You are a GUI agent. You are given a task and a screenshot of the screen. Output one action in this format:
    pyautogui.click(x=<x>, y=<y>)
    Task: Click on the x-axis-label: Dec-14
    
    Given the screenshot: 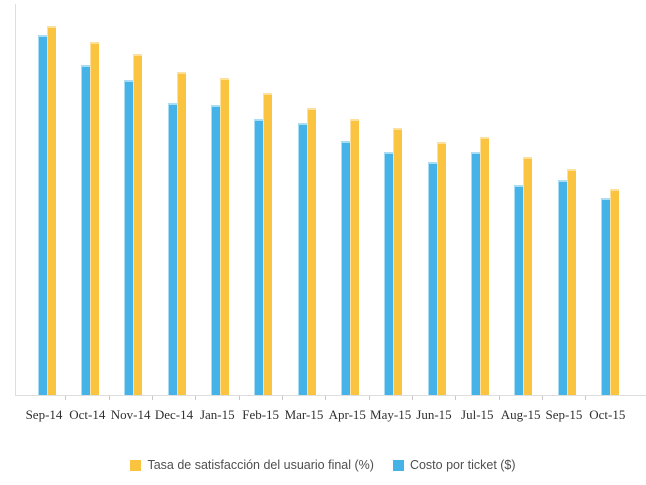 What is the action you would take?
    pyautogui.click(x=174, y=414)
    